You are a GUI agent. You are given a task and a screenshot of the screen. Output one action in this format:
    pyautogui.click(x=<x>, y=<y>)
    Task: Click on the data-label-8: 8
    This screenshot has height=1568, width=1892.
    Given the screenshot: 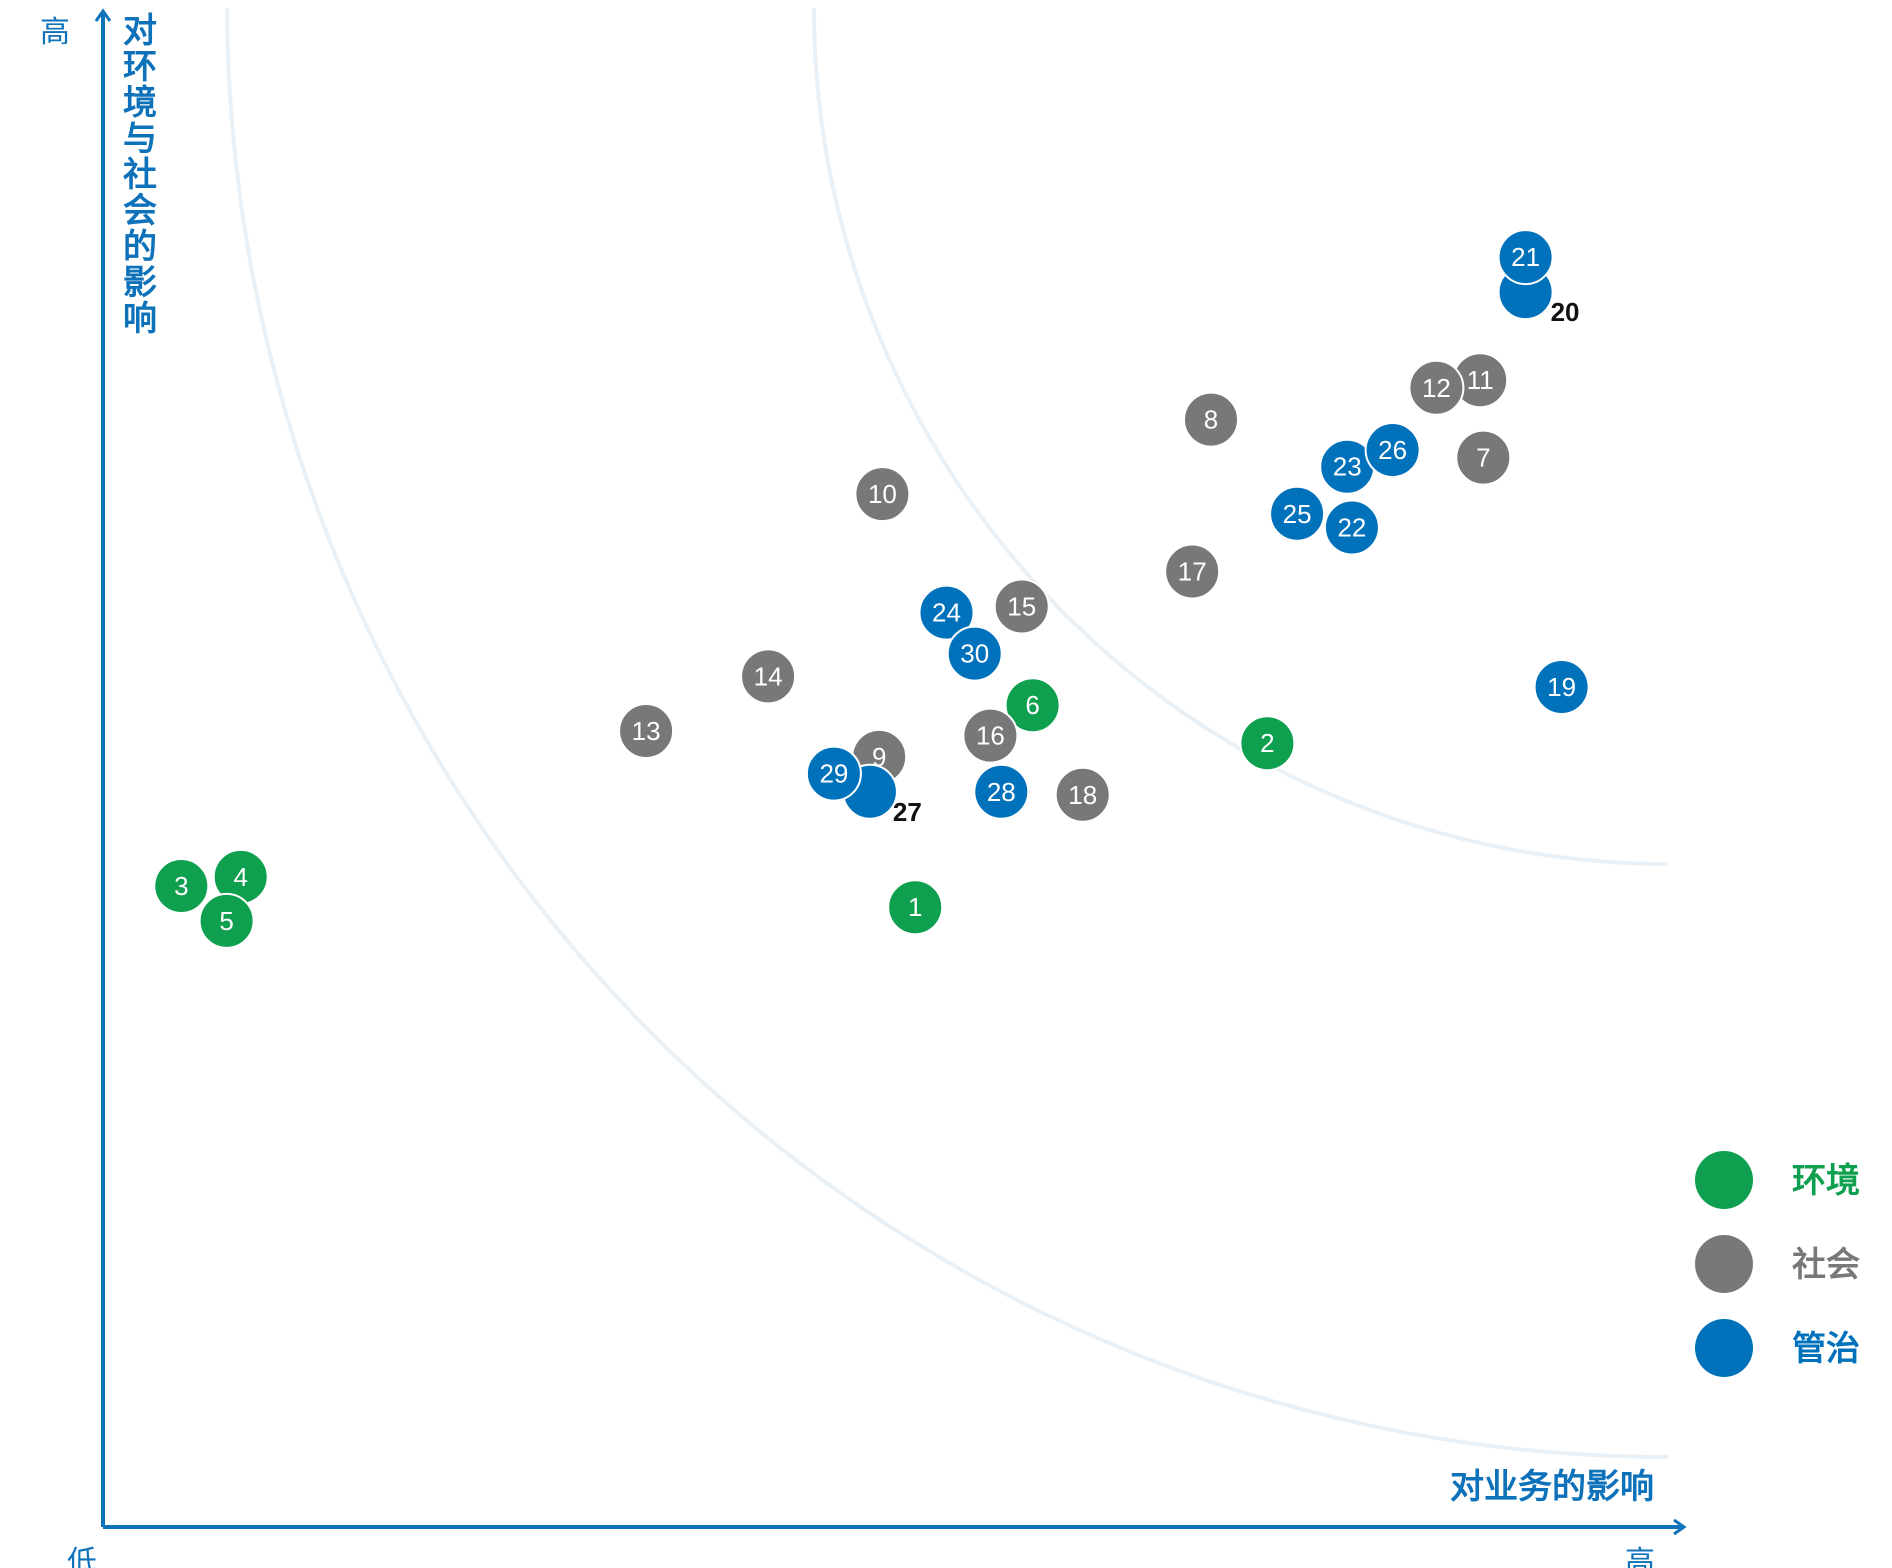 What is the action you would take?
    pyautogui.click(x=1211, y=420)
    